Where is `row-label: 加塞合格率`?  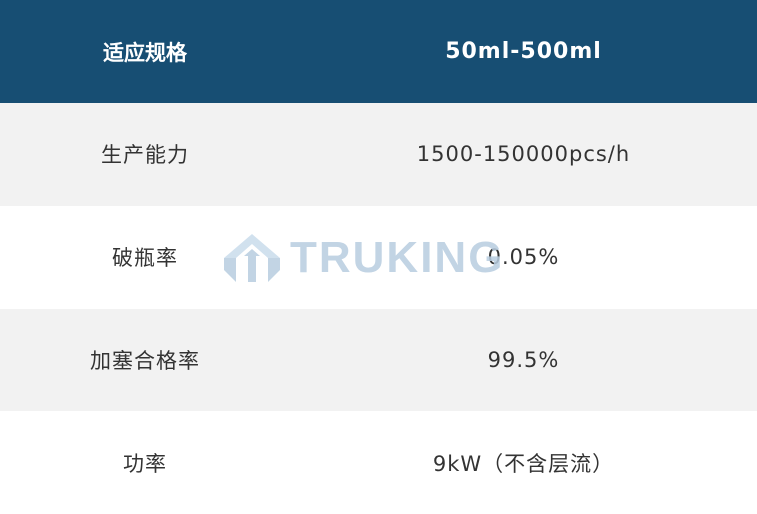 row-label: 加塞合格率 is located at coordinates (145, 360).